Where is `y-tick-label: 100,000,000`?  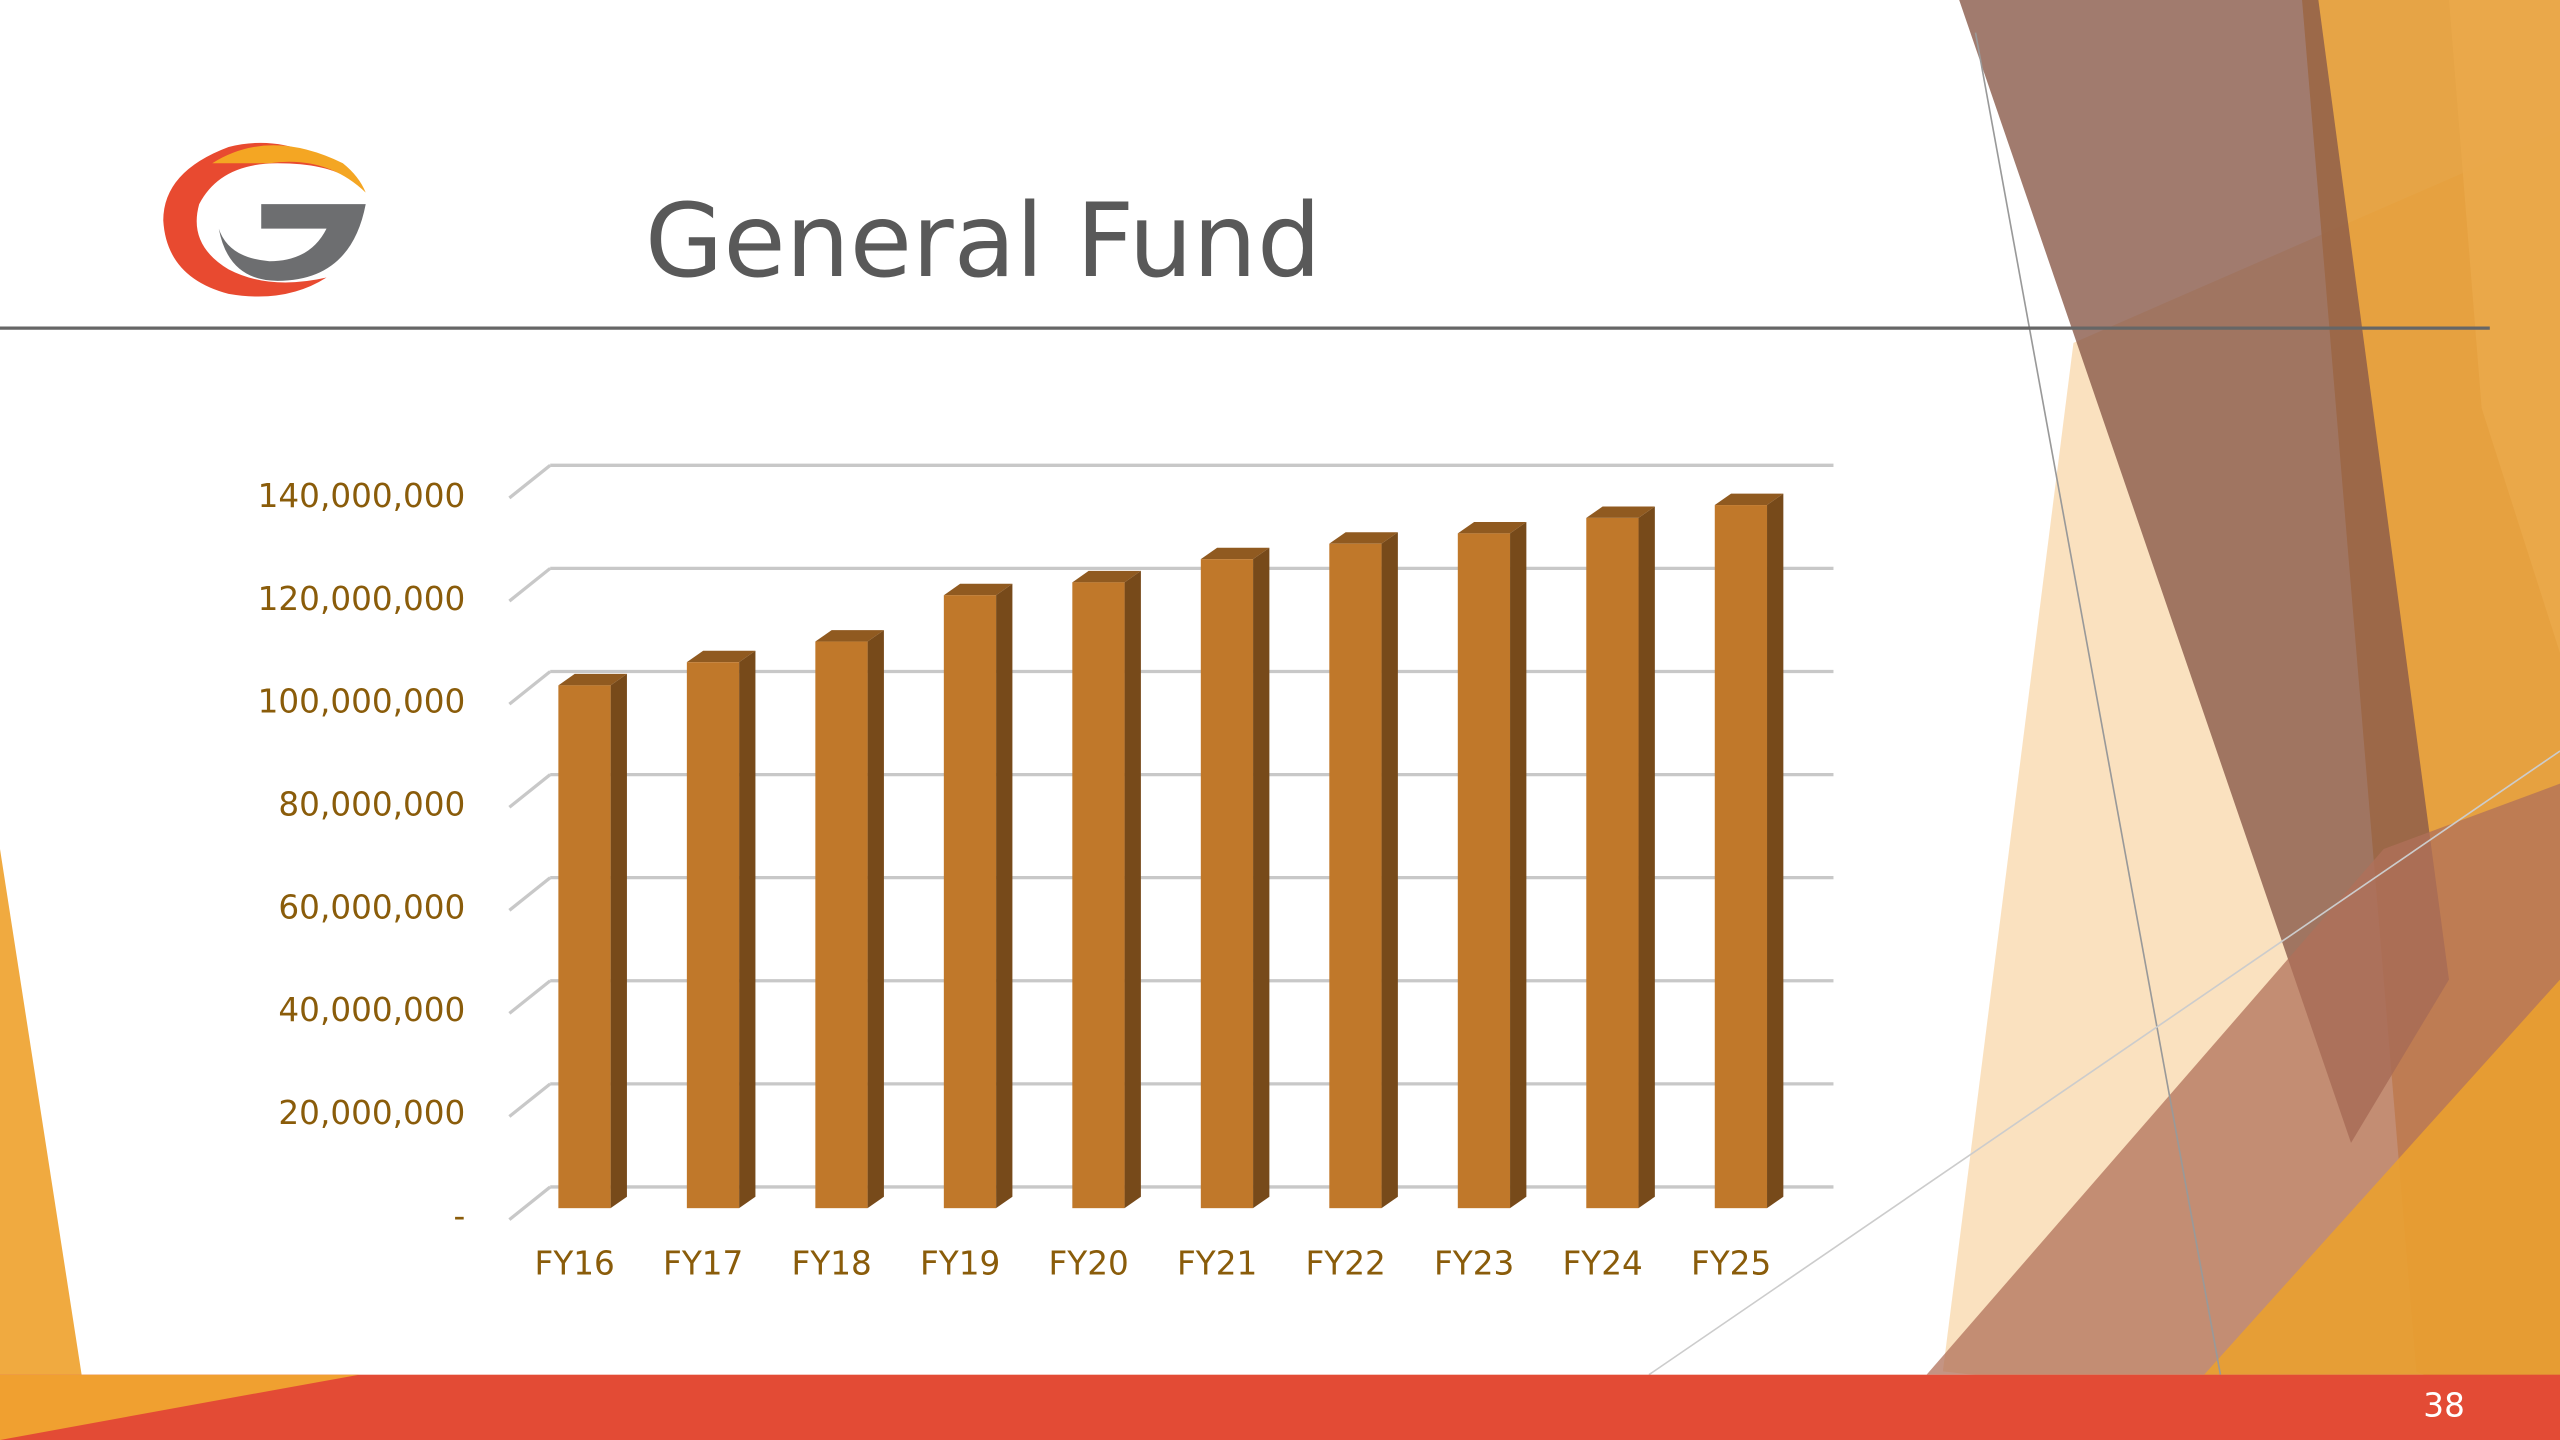
y-tick-label: 100,000,000 is located at coordinates (362, 702).